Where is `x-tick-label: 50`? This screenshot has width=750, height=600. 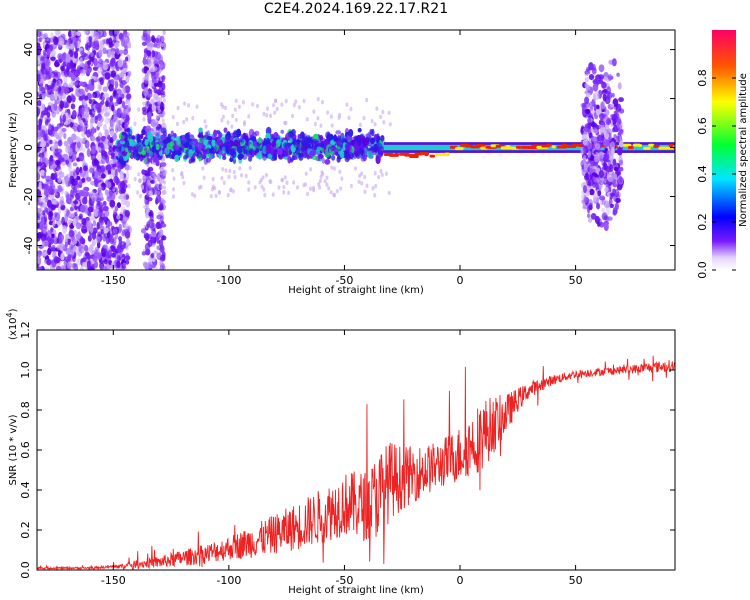 x-tick-label: 50 is located at coordinates (576, 580).